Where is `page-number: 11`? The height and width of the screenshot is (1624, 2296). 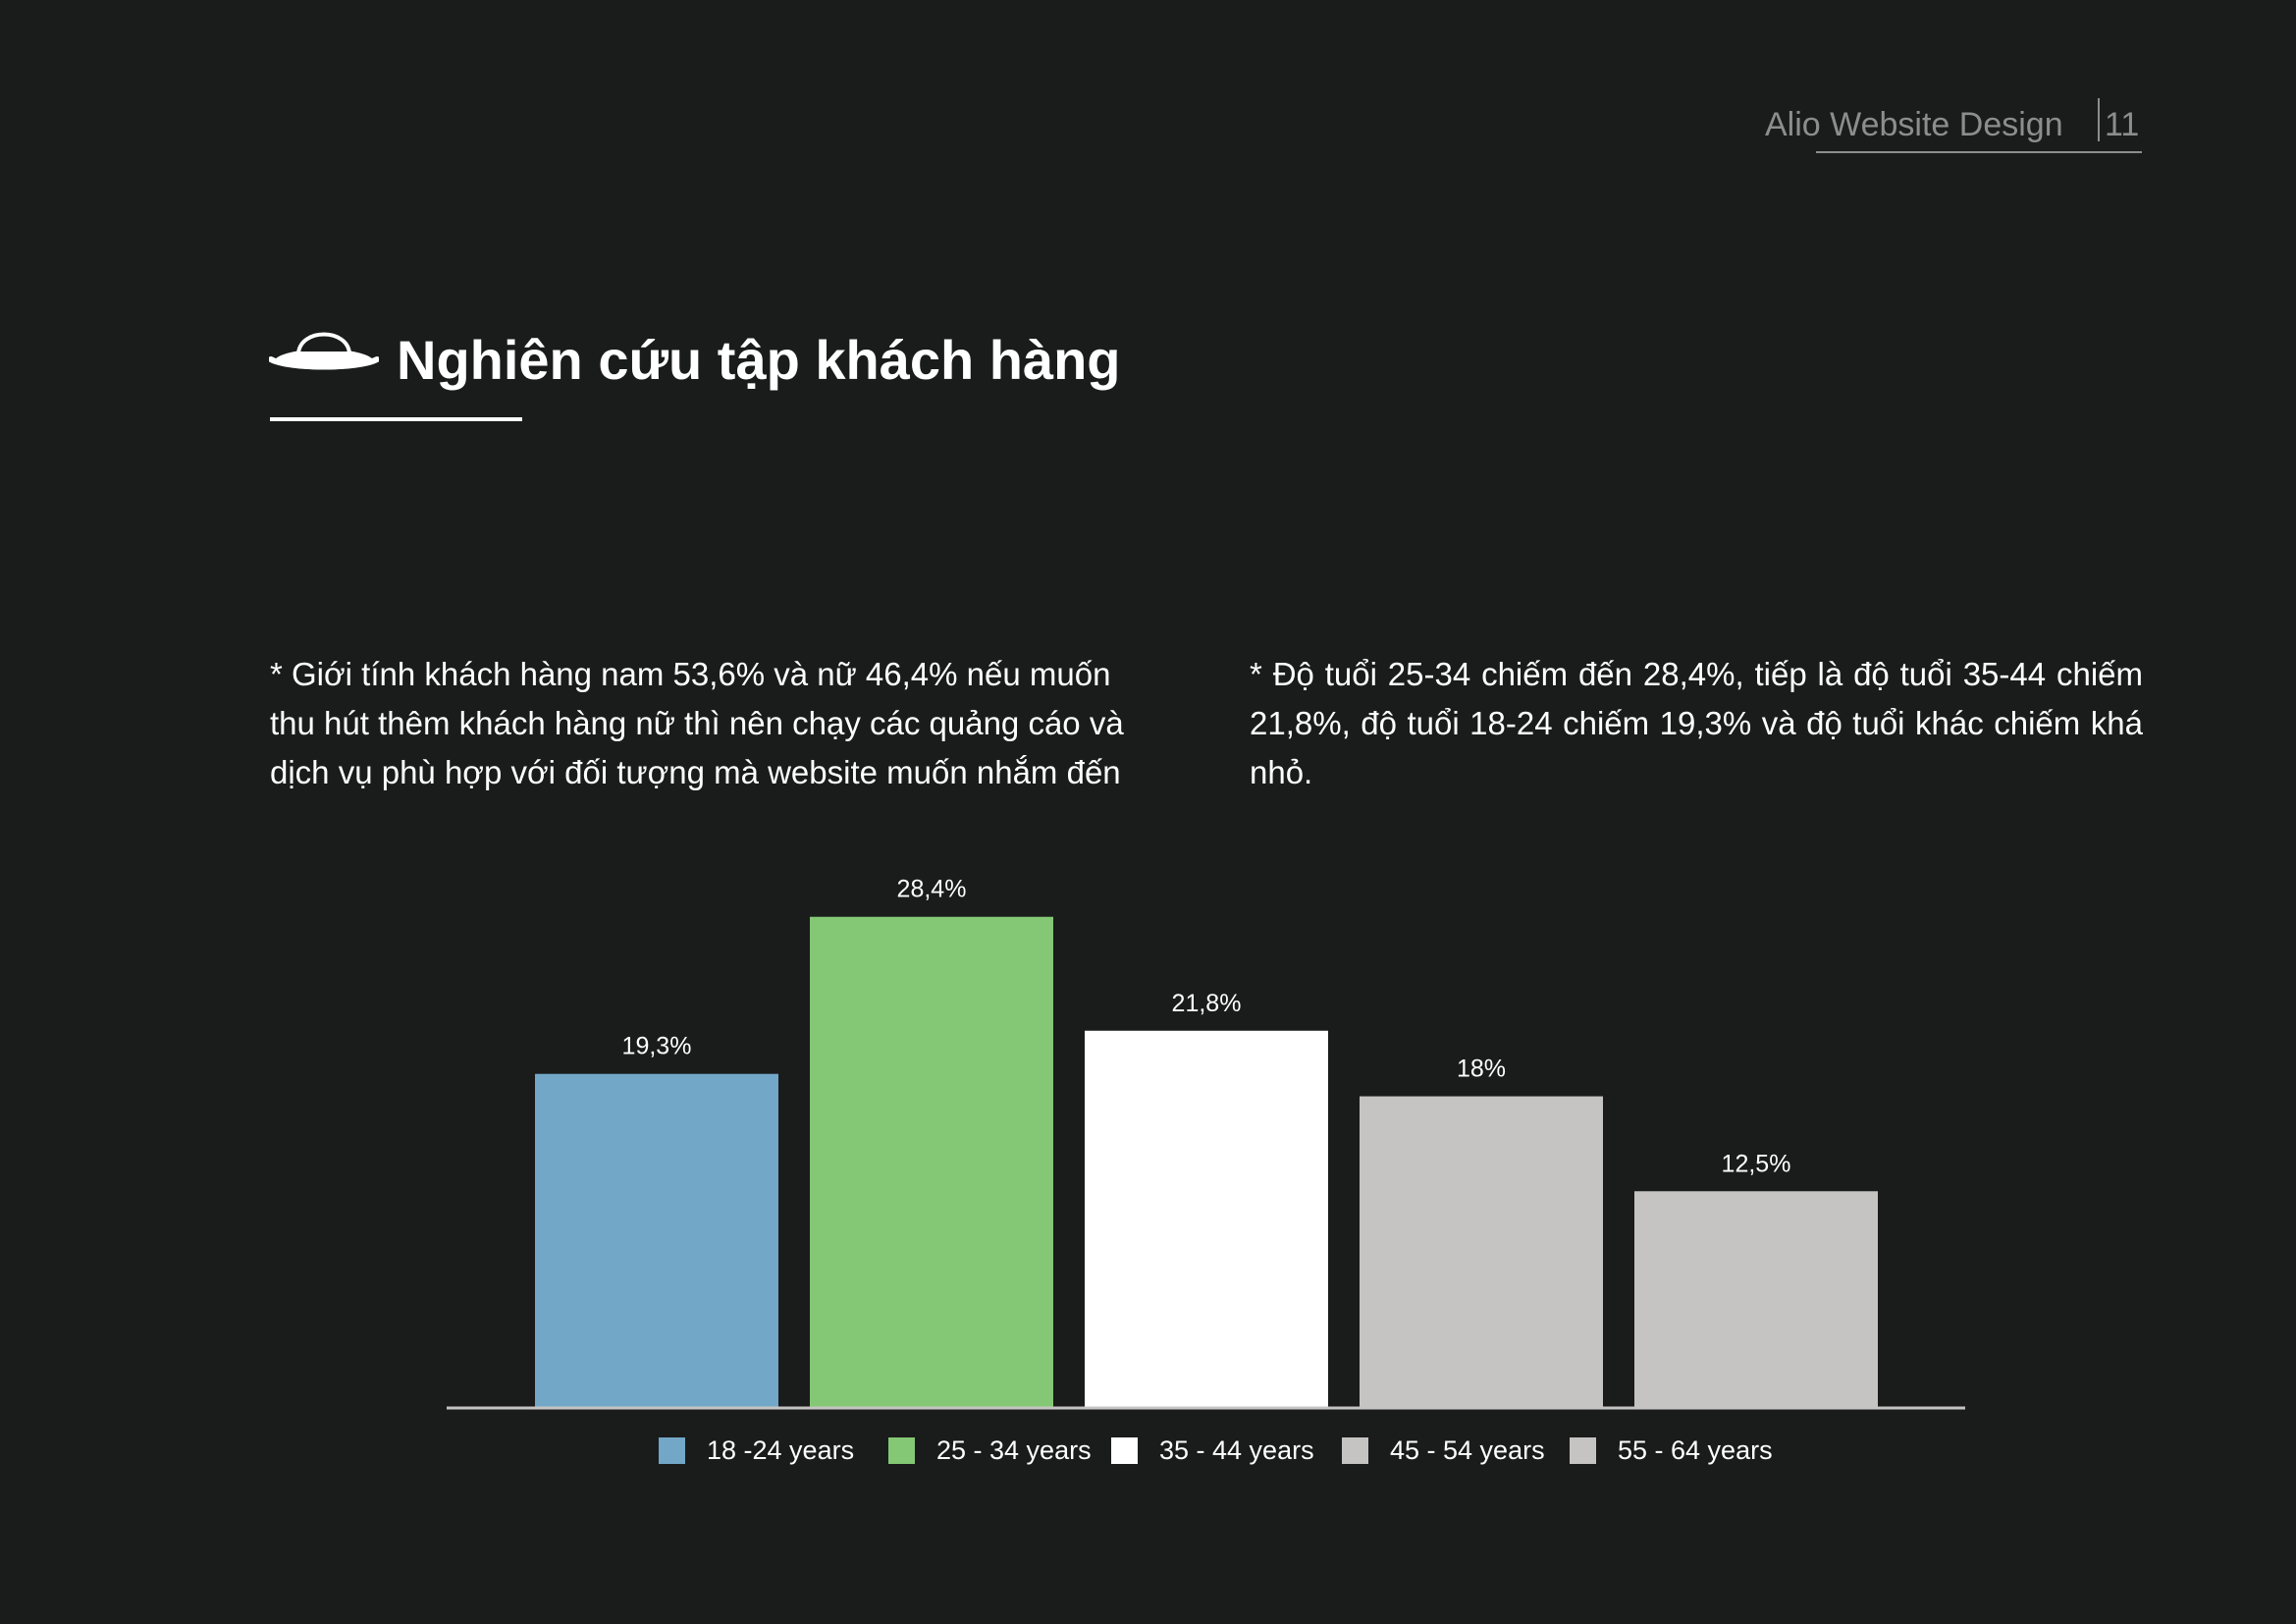 page-number: 11 is located at coordinates (2122, 124).